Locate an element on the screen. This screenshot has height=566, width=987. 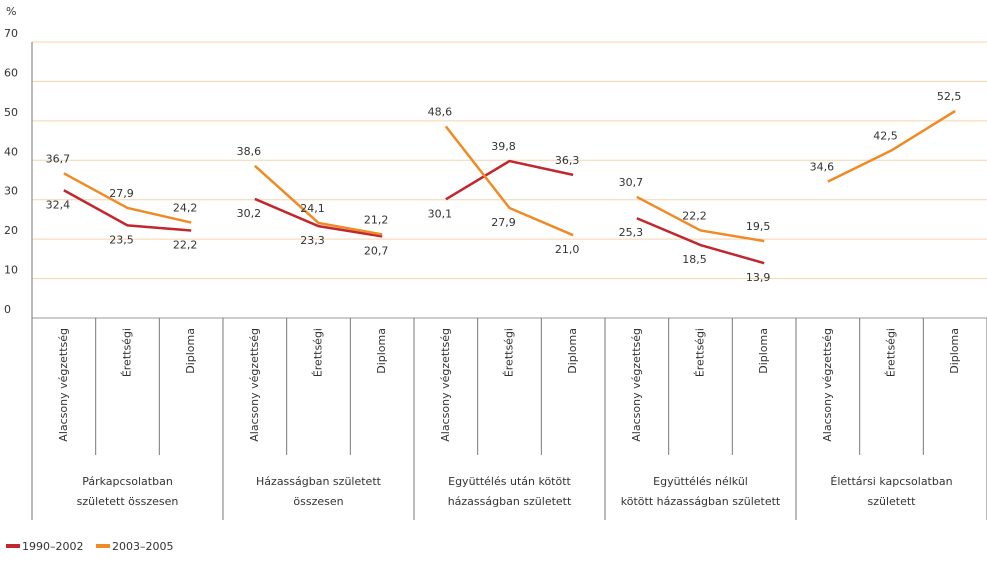
group-label: Párkapcsolatban is located at coordinates (127, 481).